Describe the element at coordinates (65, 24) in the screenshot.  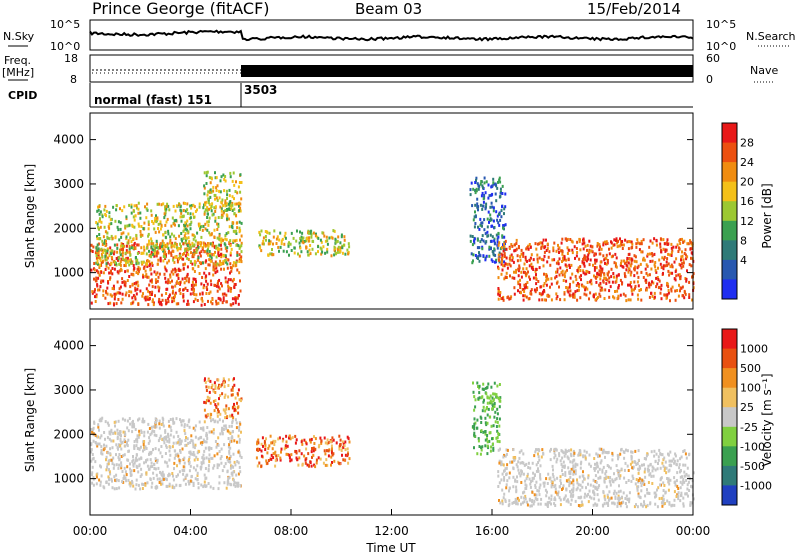
I see `nsky-tick-top: 10^5` at that location.